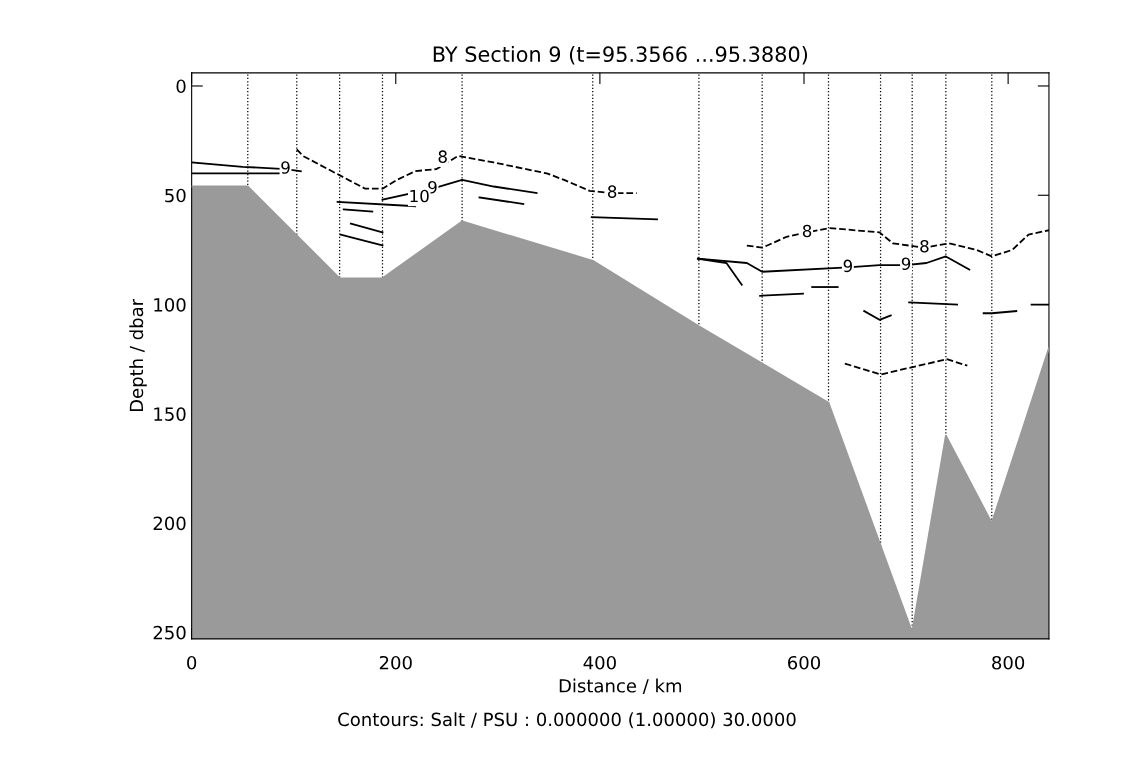 The width and height of the screenshot is (1134, 767). What do you see at coordinates (175, 195) in the screenshot?
I see `y-tick-label: 50` at bounding box center [175, 195].